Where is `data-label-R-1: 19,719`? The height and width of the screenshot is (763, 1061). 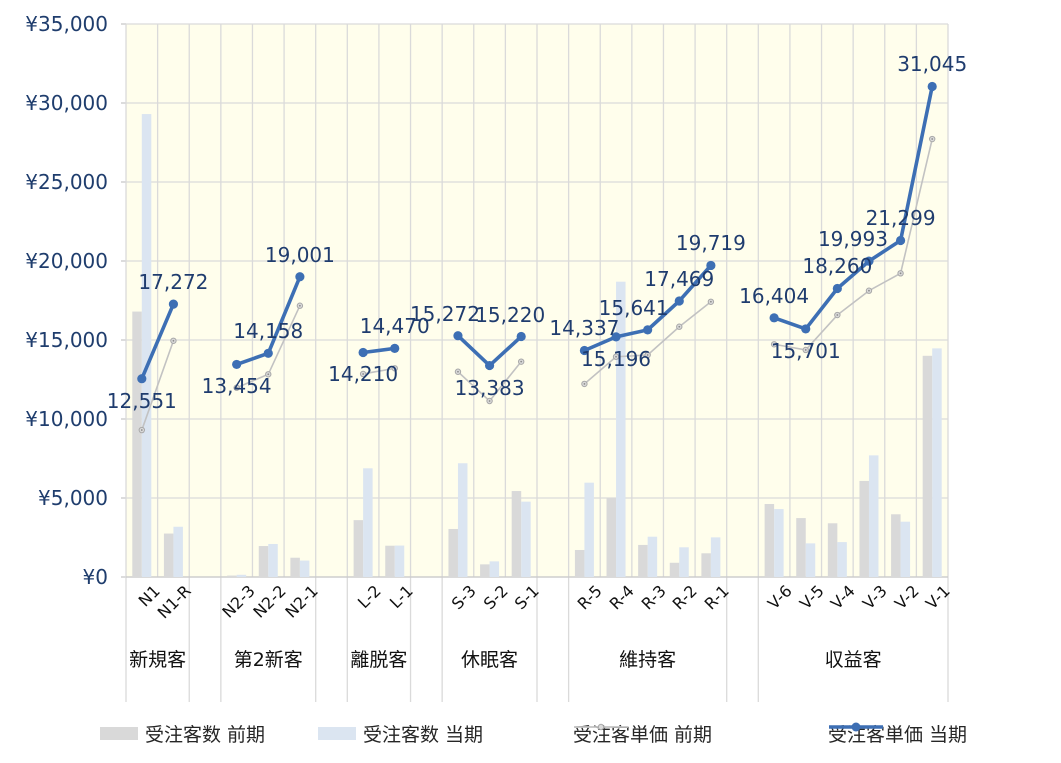
data-label-R-1: 19,719 is located at coordinates (710, 243).